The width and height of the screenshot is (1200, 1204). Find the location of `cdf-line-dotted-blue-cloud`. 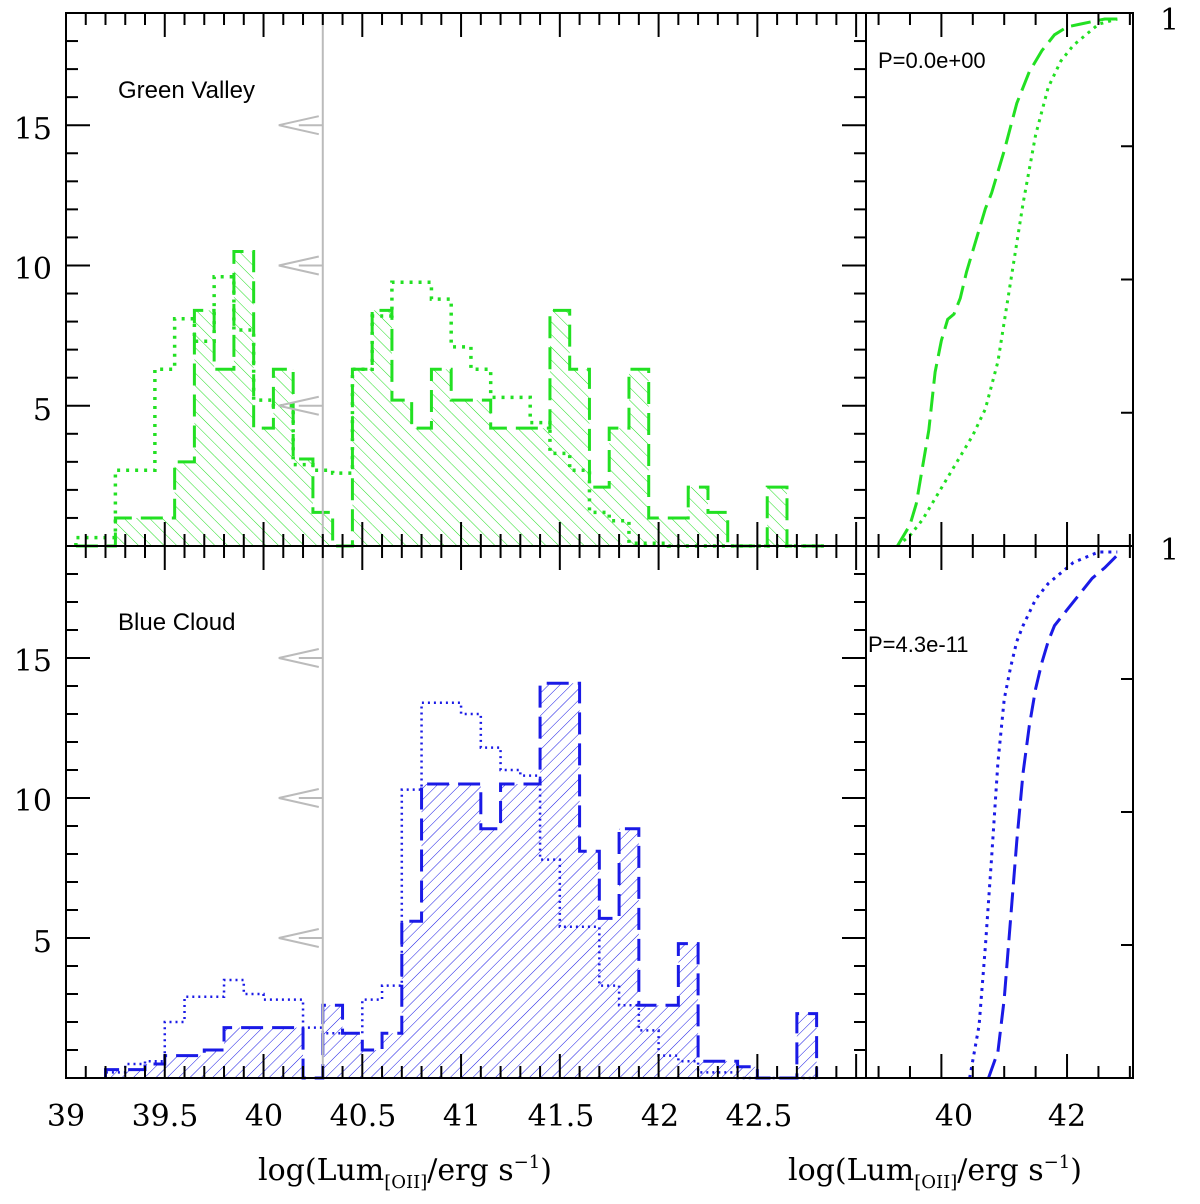

cdf-line-dotted-blue-cloud is located at coordinates (1043, 814).